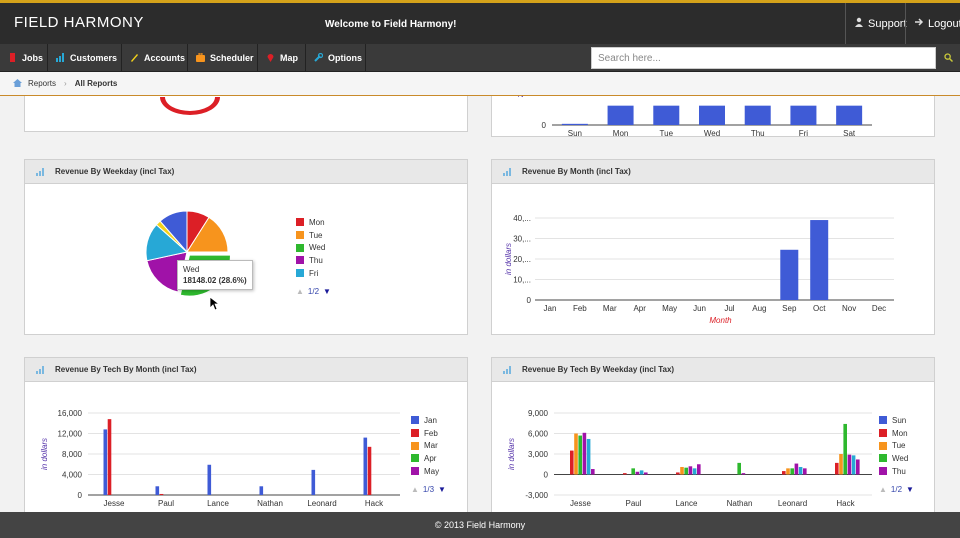  Describe the element at coordinates (155, 58) in the screenshot. I see `nav-accounts: Accounts` at that location.